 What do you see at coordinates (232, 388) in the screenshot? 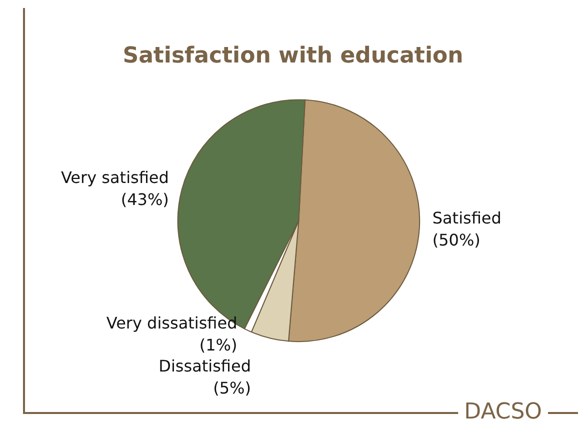
I see `data-label: (5%)` at bounding box center [232, 388].